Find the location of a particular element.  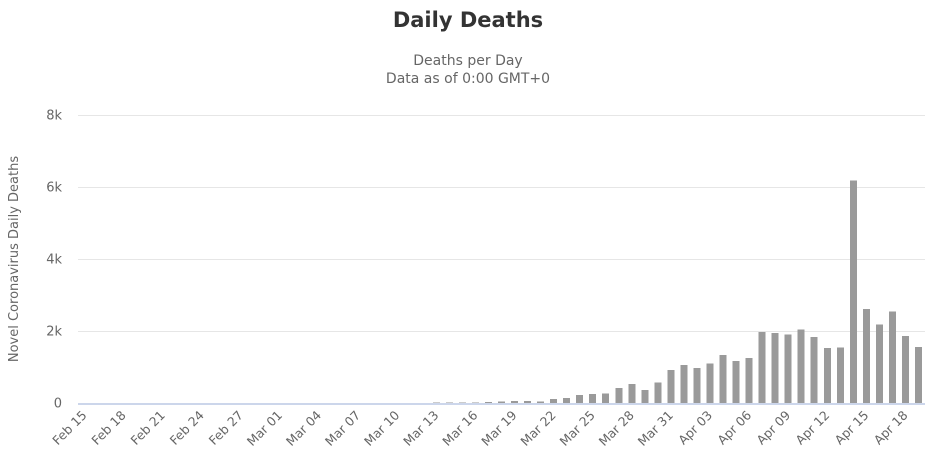

x-axis-tick-label: Apr 15 is located at coordinates (852, 428).